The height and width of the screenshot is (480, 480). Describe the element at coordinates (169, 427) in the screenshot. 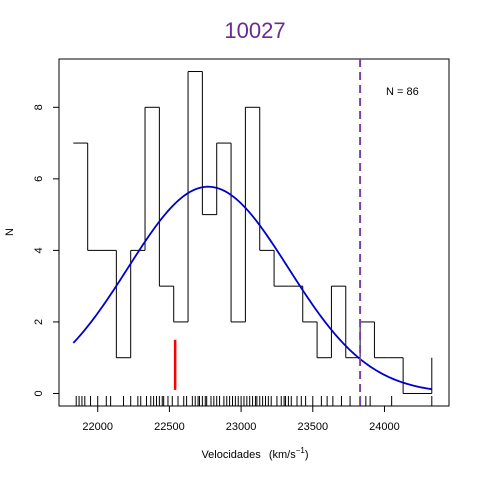

I see `x-tick-label: 22500` at that location.